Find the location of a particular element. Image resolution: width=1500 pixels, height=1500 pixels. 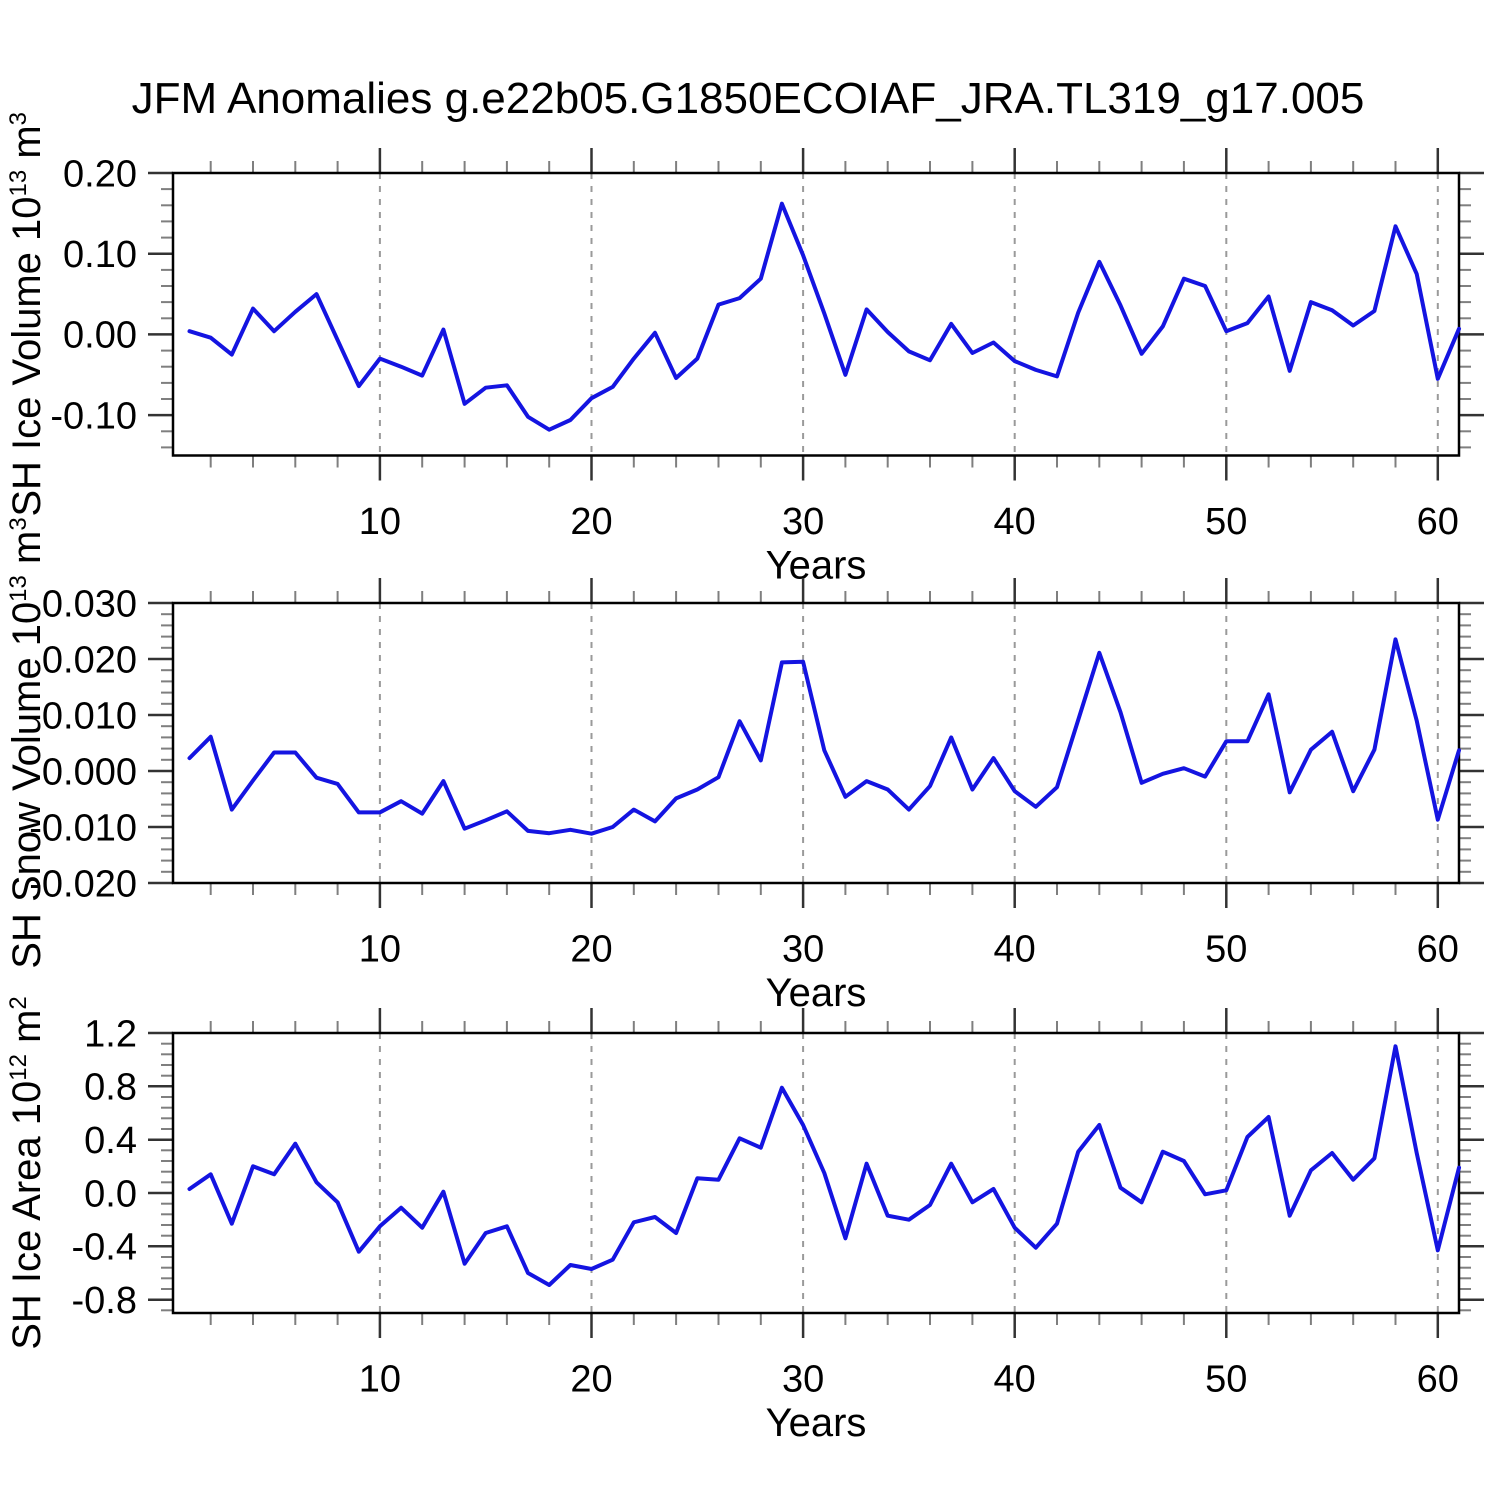

y-tick-label: -0.4 is located at coordinates (104, 1248).